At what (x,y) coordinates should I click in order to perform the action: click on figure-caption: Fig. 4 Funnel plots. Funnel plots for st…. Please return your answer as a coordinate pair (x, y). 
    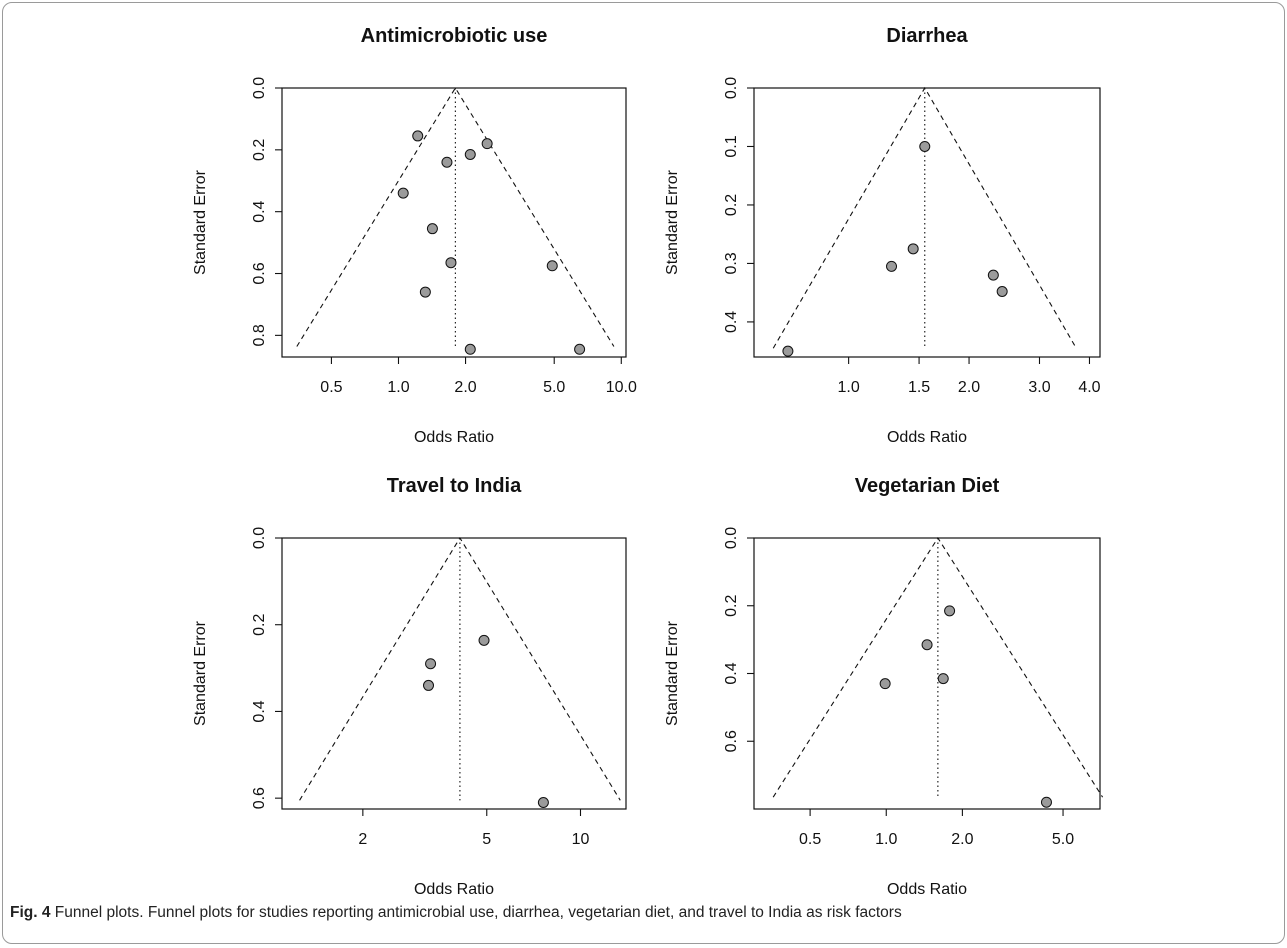
    Looking at the image, I should click on (640, 913).